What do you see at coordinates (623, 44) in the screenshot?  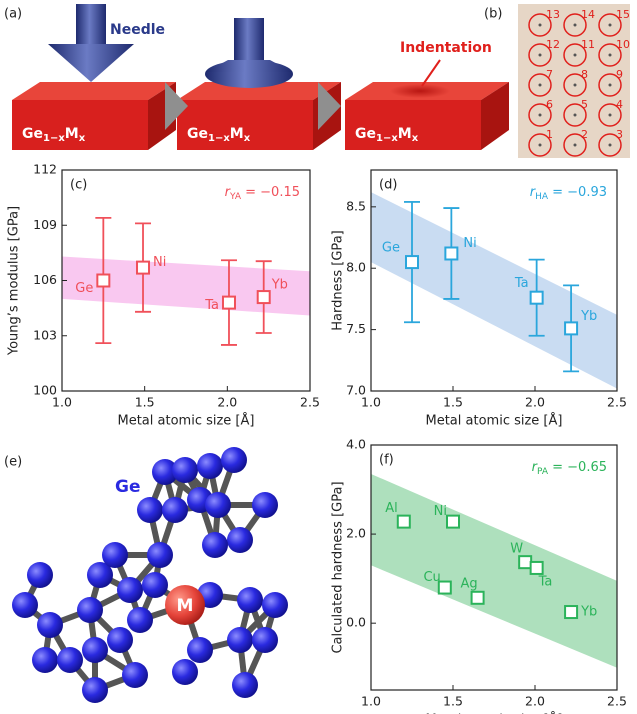 I see `indent-number: 10` at bounding box center [623, 44].